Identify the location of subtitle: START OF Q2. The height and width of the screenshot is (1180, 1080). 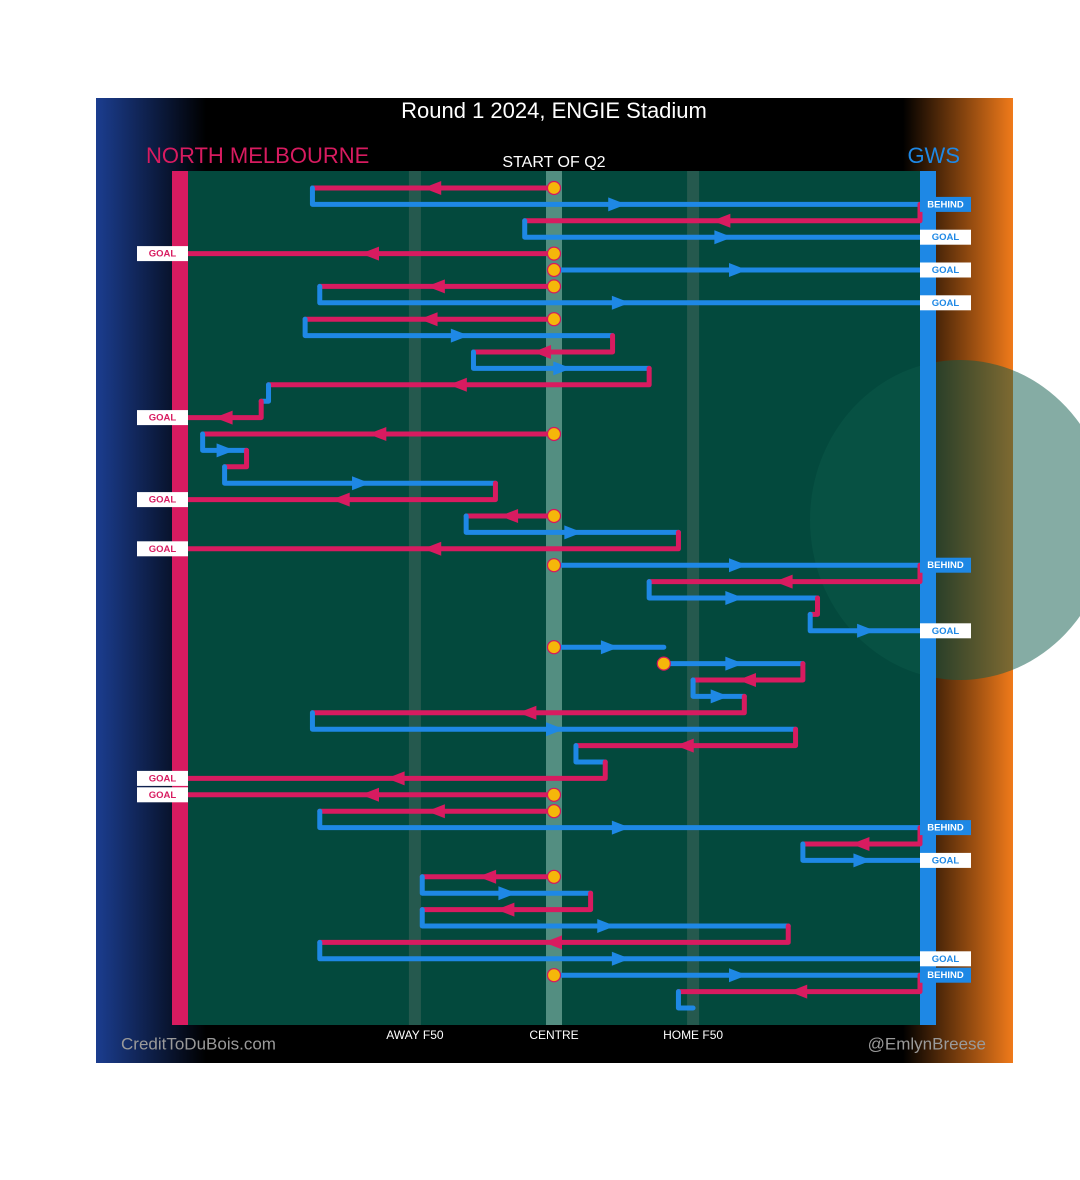
(553, 162).